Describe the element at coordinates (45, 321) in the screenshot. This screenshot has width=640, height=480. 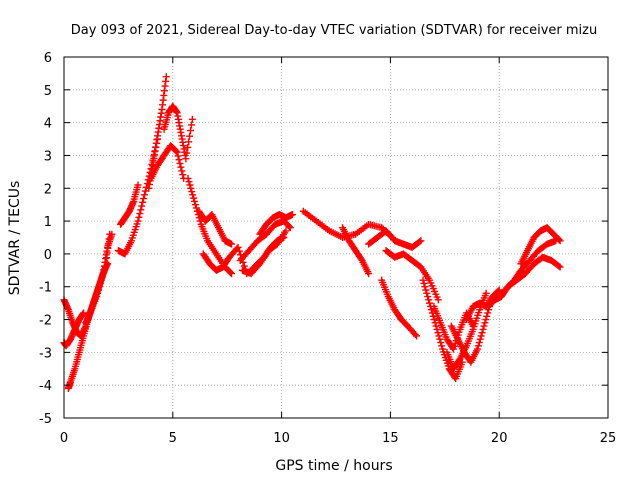
I see `y-tick-label: -2` at that location.